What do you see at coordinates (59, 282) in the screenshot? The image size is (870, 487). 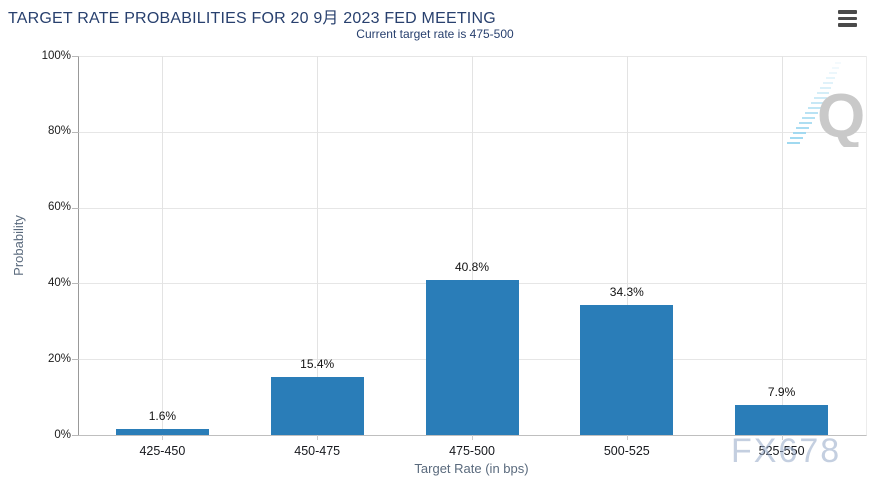 I see `y-tick-label: 40%` at bounding box center [59, 282].